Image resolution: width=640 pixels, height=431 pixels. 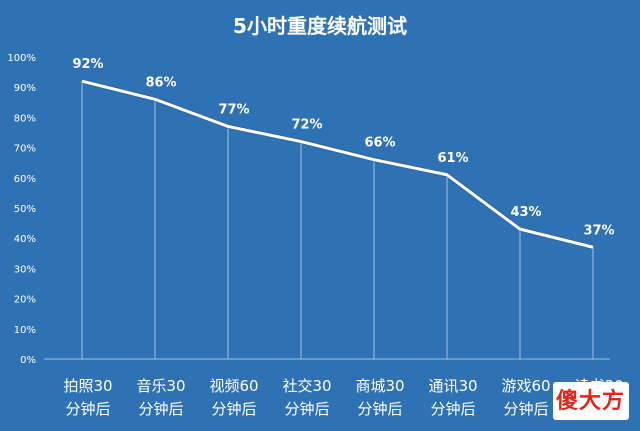 I want to click on x-tick-label: 音乐30, so click(x=160, y=386).